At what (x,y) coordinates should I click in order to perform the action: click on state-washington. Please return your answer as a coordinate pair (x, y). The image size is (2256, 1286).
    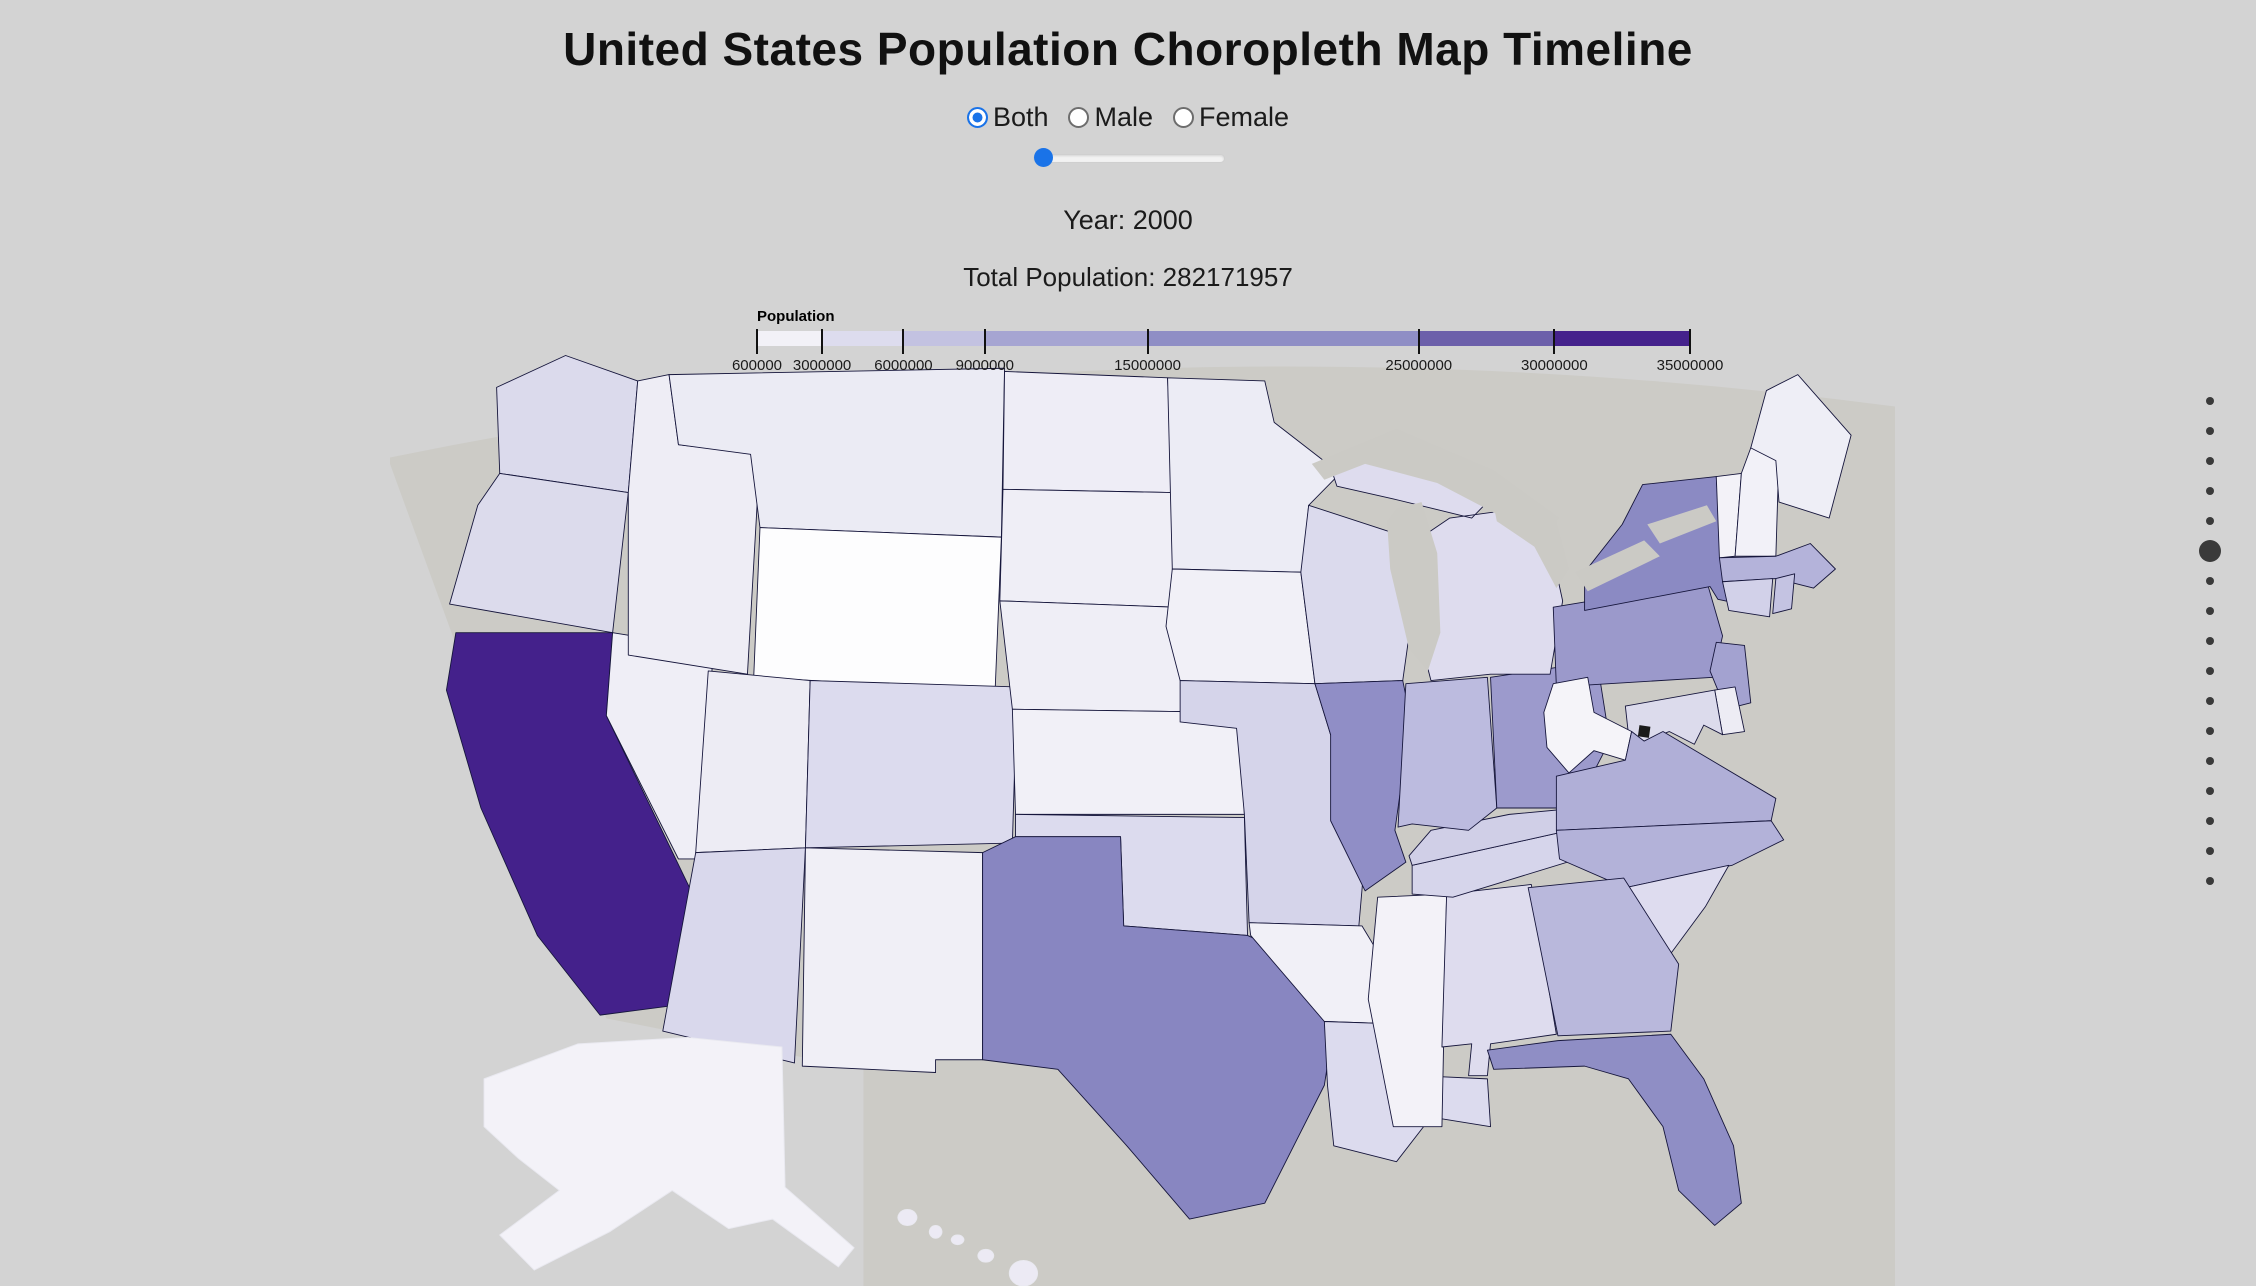
    Looking at the image, I should click on (567, 423).